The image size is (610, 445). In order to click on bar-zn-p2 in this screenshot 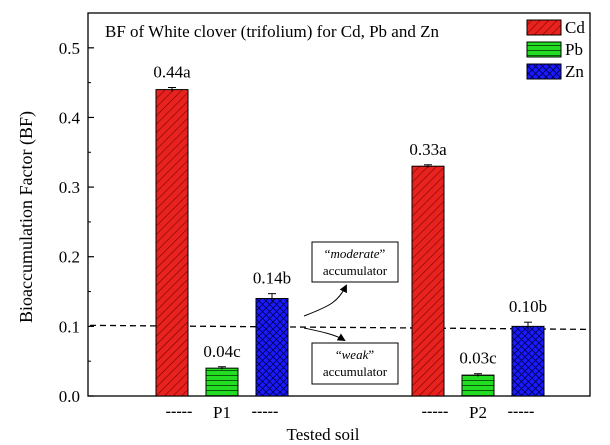, I will do `click(528, 361)`.